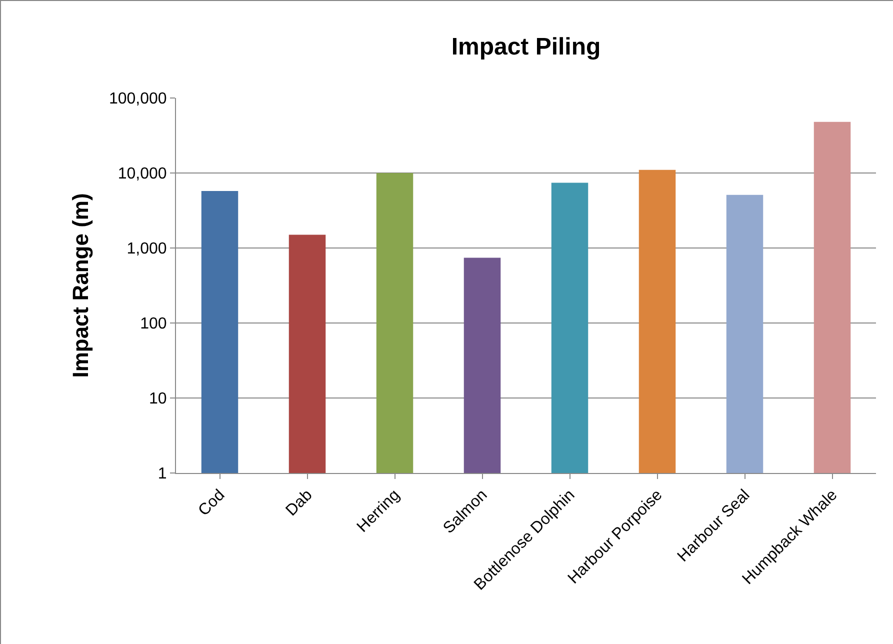  I want to click on y-axis-title: Impact Range (m), so click(80, 285).